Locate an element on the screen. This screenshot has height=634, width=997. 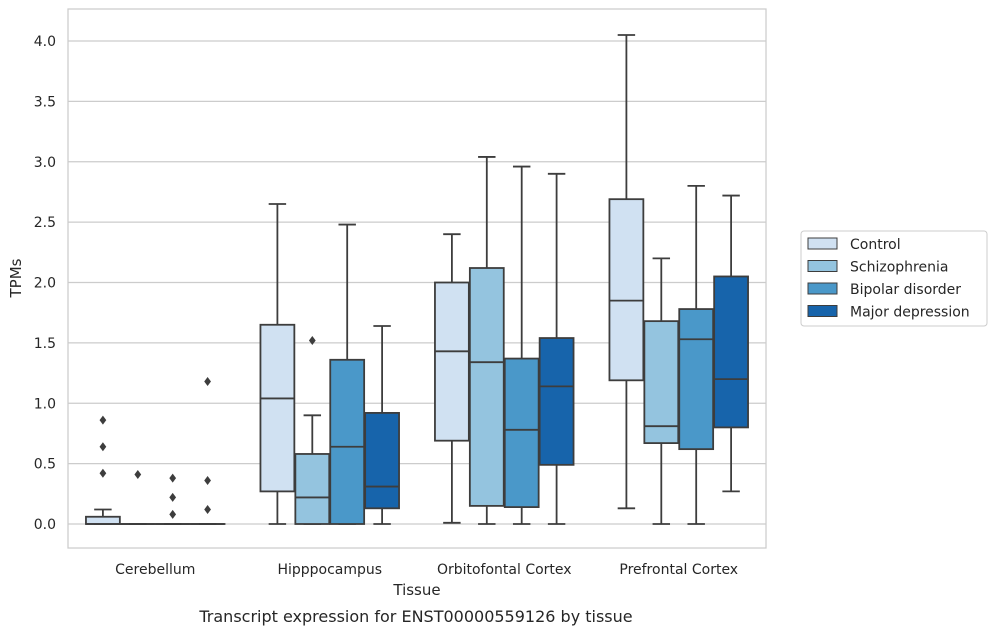
legend-entry: Control is located at coordinates (875, 245).